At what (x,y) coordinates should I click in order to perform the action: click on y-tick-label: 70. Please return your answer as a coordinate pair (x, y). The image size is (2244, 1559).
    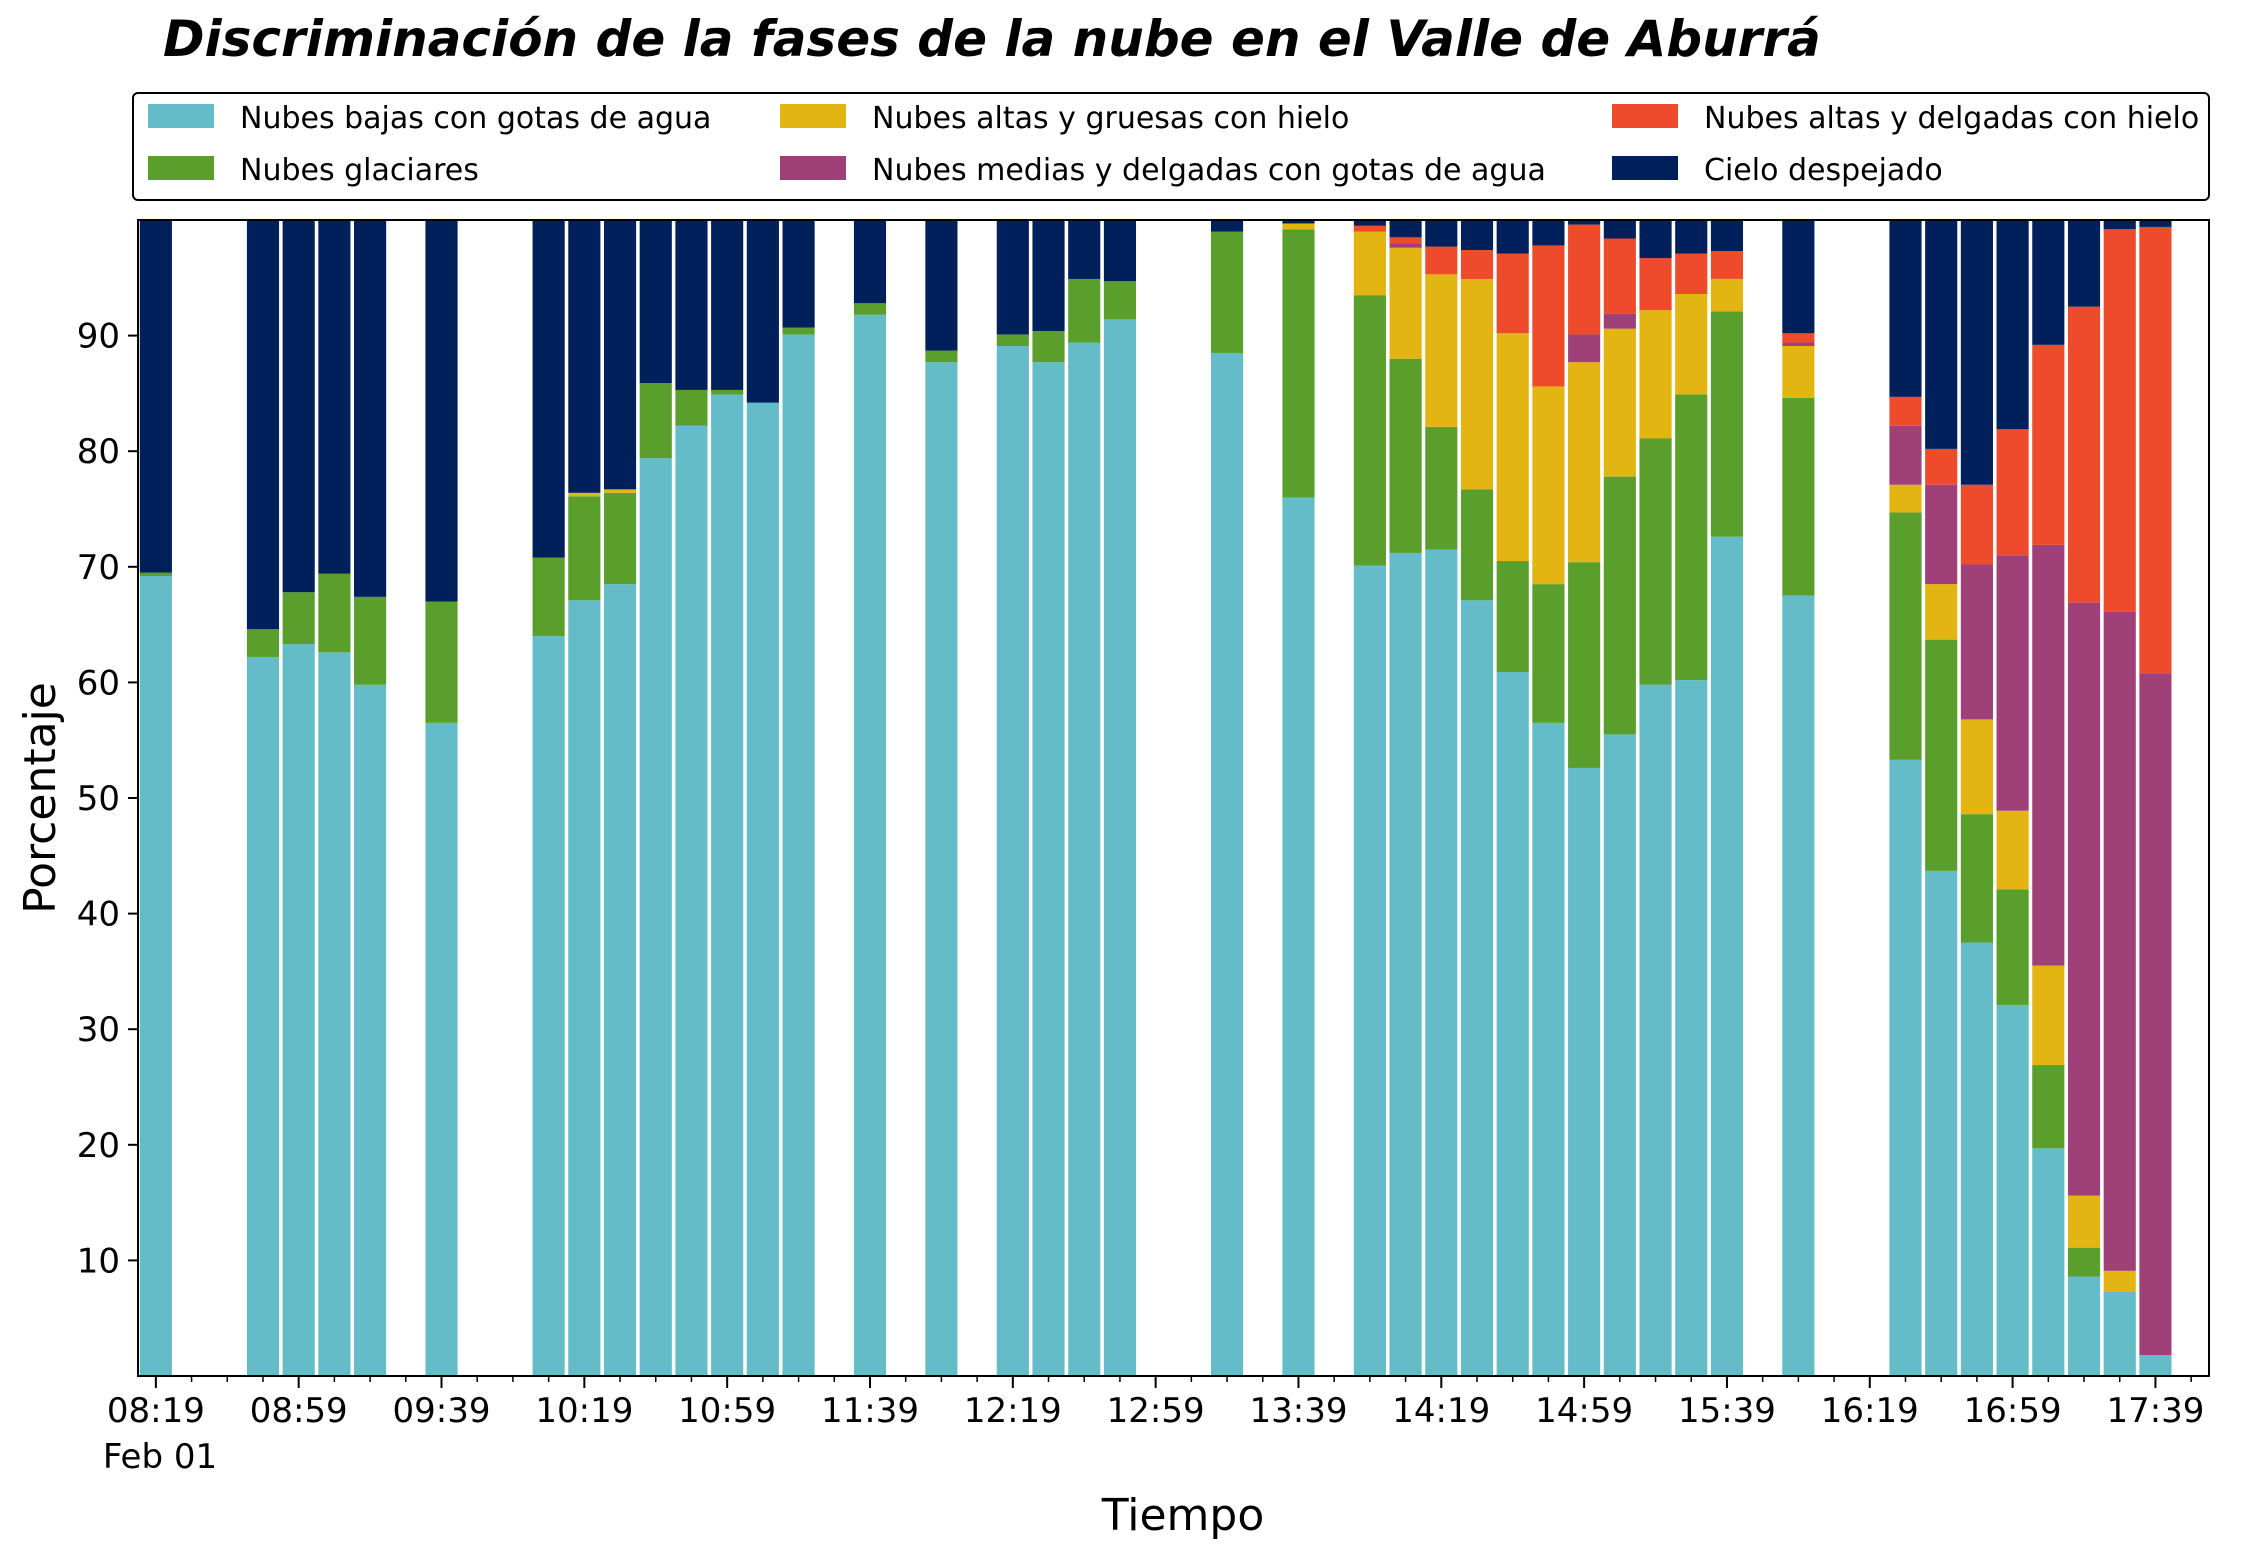
    Looking at the image, I should click on (98, 568).